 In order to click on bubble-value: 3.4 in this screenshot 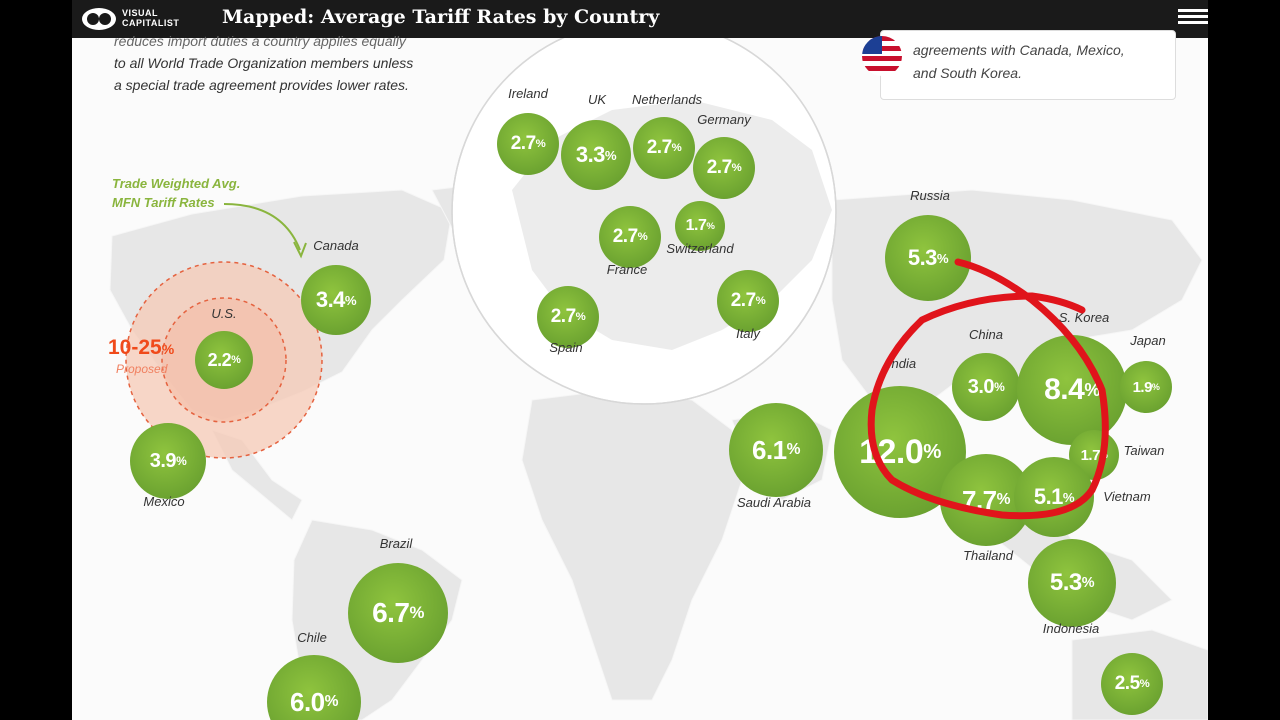, I will do `click(330, 299)`.